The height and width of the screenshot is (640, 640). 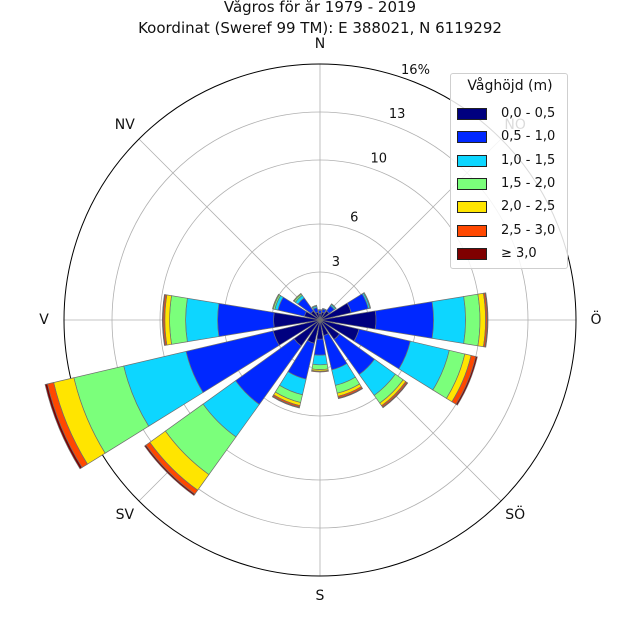 I want to click on legend-entry: 0,5 - 1,0, so click(x=512, y=137).